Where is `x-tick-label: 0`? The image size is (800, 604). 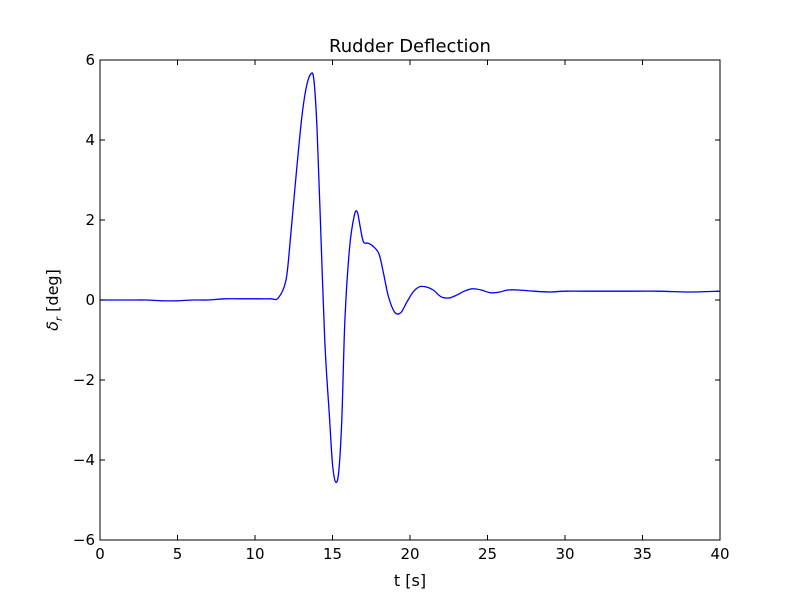
x-tick-label: 0 is located at coordinates (100, 554).